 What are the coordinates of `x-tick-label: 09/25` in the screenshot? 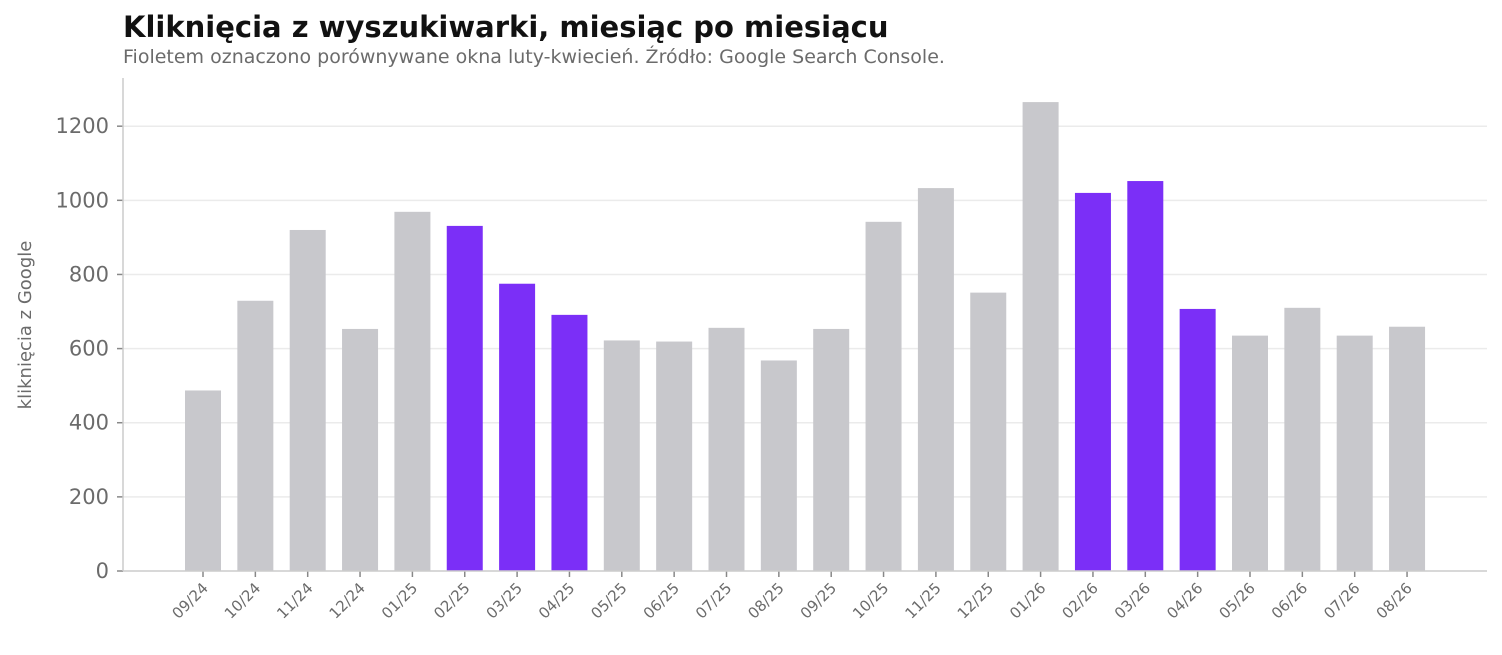 It's located at (818, 600).